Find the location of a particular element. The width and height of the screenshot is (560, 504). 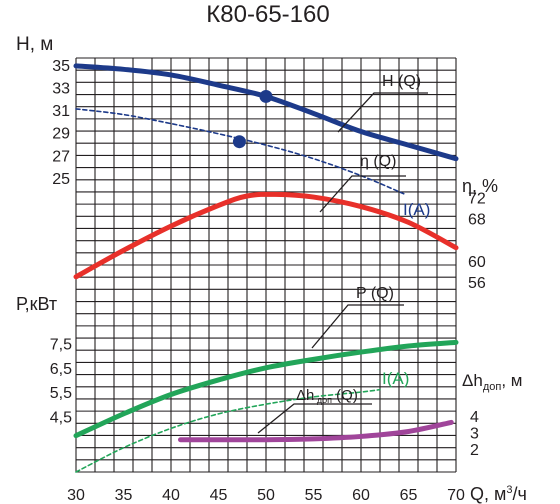

leader-eta is located at coordinates (362, 194).